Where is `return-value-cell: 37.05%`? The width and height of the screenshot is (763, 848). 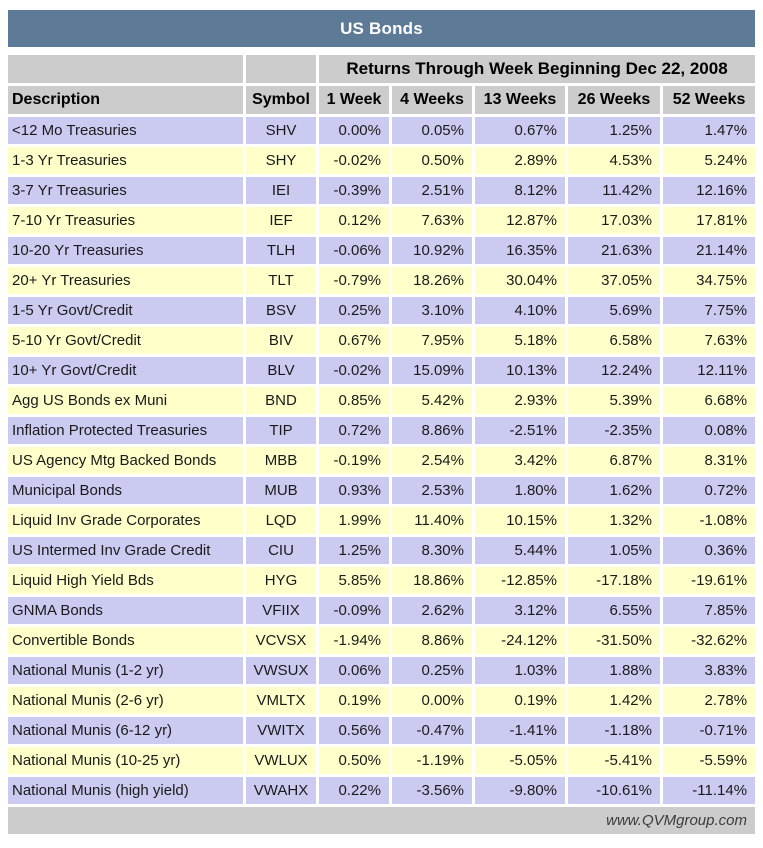
return-value-cell: 37.05% is located at coordinates (614, 280).